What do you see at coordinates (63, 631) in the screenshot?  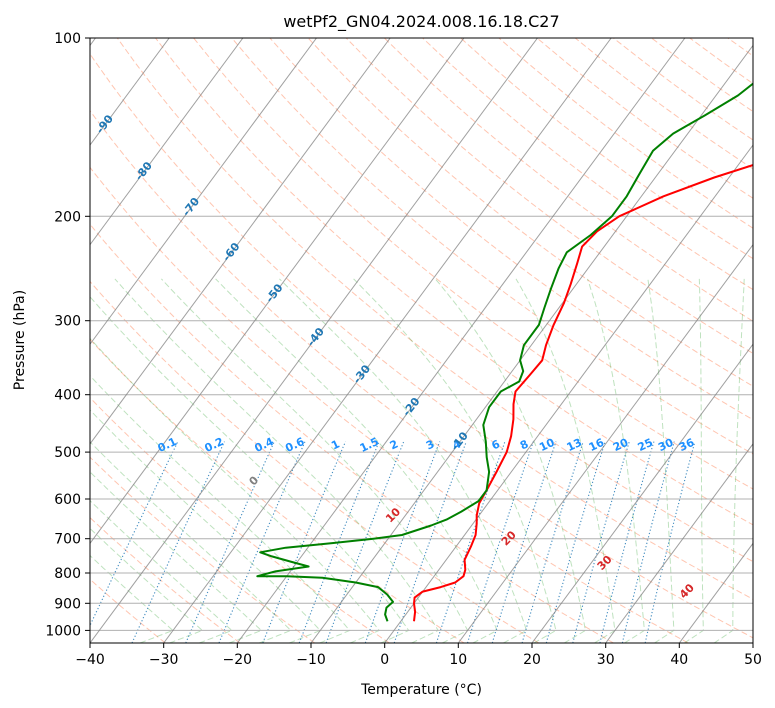 I see `y-tick-label: 1000` at bounding box center [63, 631].